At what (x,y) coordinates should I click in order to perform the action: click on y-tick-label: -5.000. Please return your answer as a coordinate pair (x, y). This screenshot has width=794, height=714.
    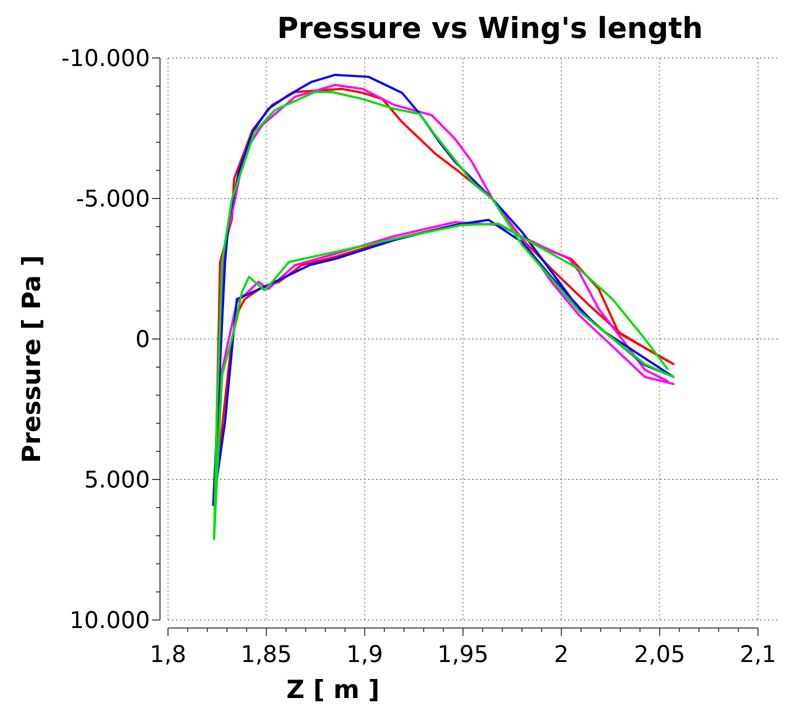
    Looking at the image, I should click on (113, 199).